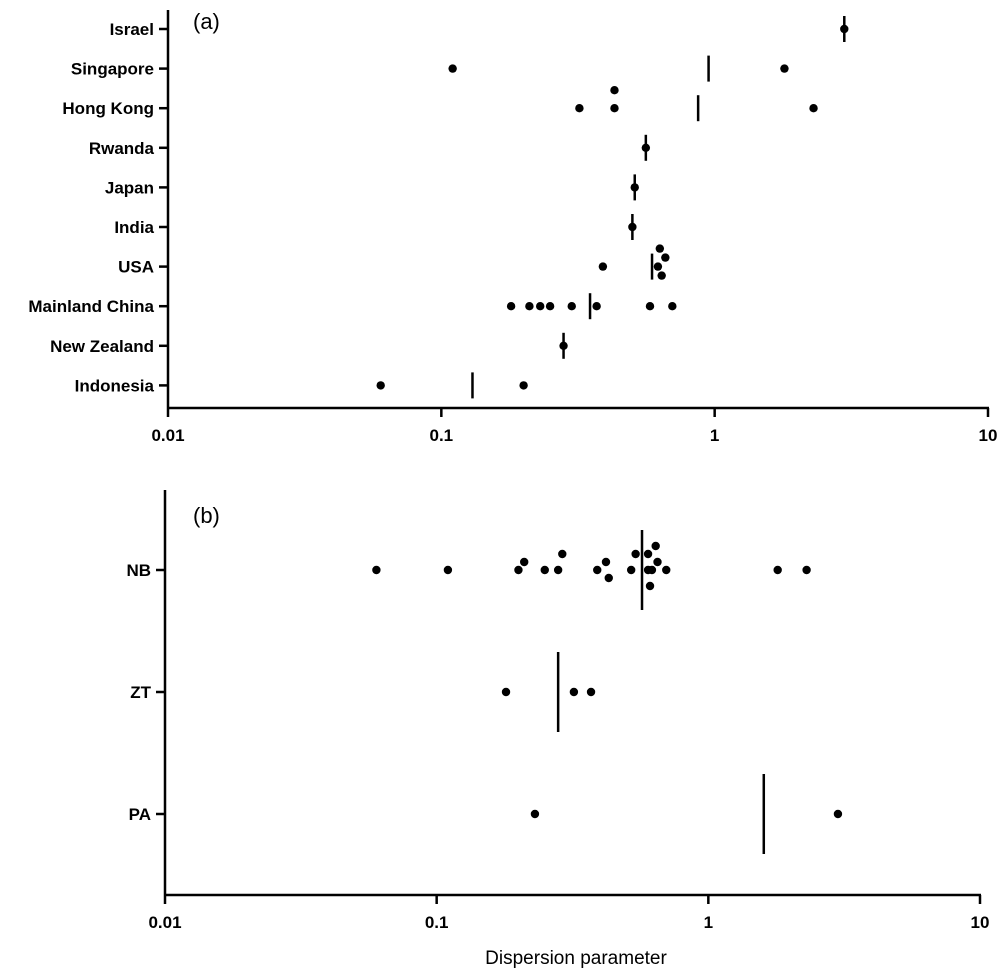 This screenshot has width=1000, height=972. I want to click on category-label-nb: NB, so click(138, 570).